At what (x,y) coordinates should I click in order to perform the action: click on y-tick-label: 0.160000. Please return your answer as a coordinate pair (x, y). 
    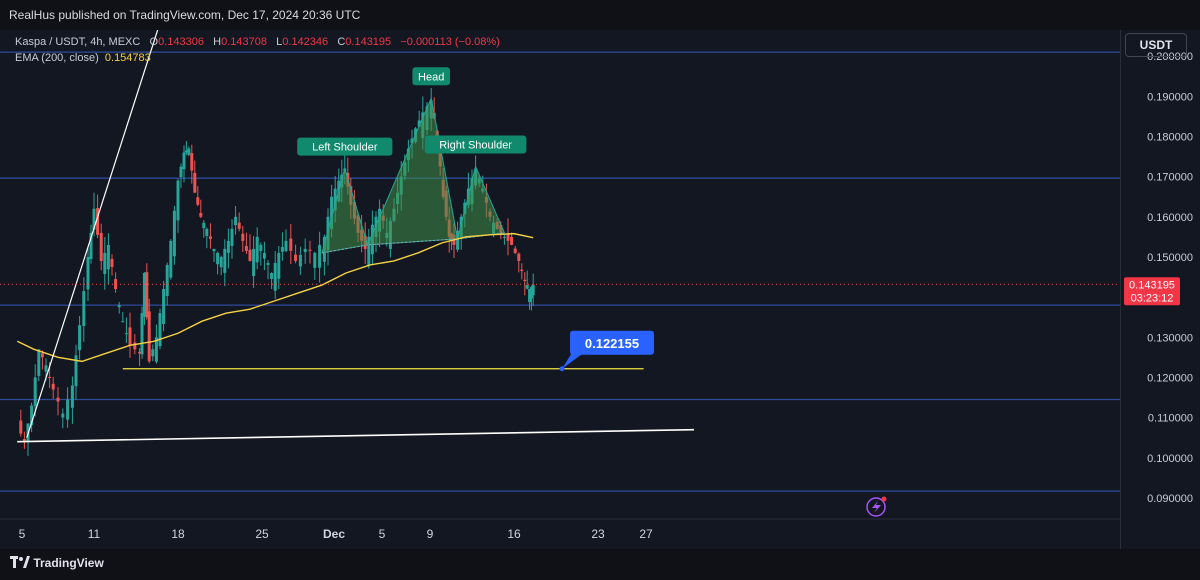
    Looking at the image, I should click on (1170, 218).